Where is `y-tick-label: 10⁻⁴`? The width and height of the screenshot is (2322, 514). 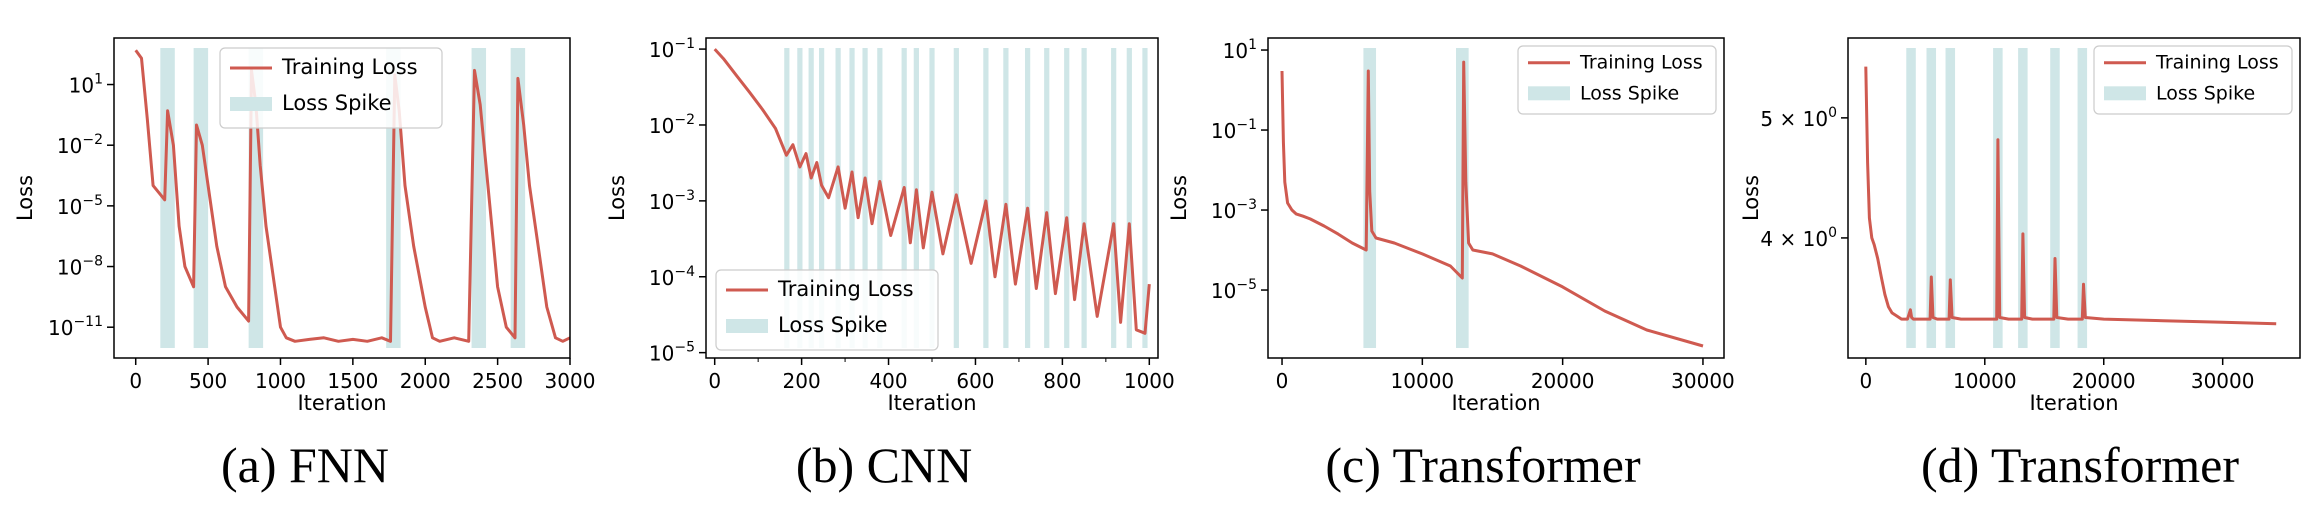
y-tick-label: 10⁻⁴ is located at coordinates (672, 277).